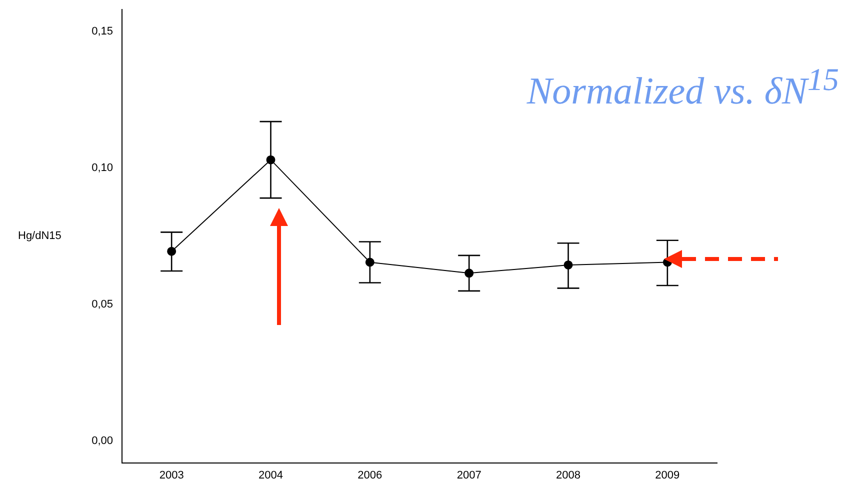 The height and width of the screenshot is (485, 851). Describe the element at coordinates (102, 31) in the screenshot. I see `y-tick-label: 0,15` at that location.